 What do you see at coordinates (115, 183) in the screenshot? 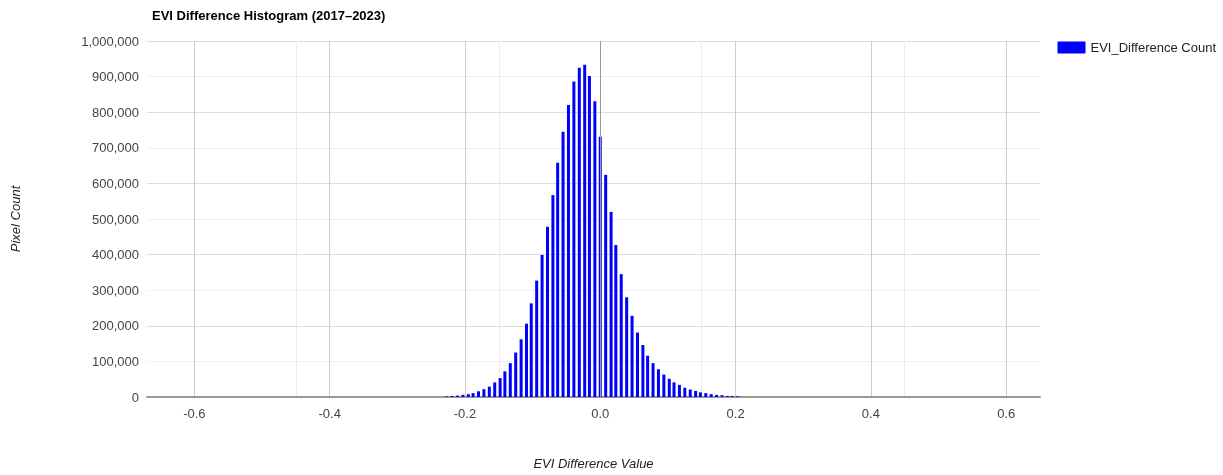
I see `y-tick-label: 600,000` at bounding box center [115, 183].